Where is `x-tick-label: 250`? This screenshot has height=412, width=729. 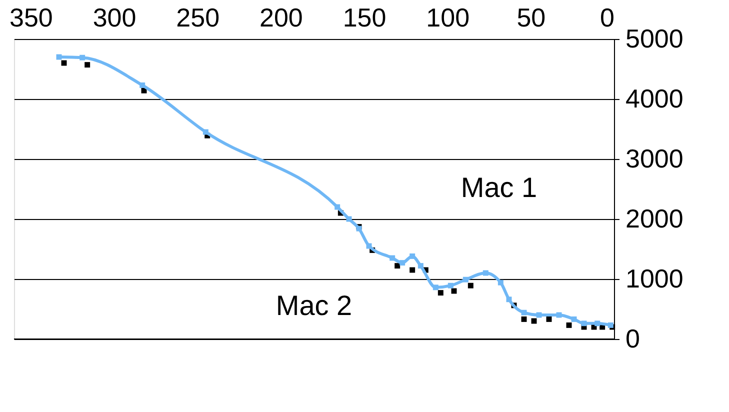
x-tick-label: 250 is located at coordinates (198, 17).